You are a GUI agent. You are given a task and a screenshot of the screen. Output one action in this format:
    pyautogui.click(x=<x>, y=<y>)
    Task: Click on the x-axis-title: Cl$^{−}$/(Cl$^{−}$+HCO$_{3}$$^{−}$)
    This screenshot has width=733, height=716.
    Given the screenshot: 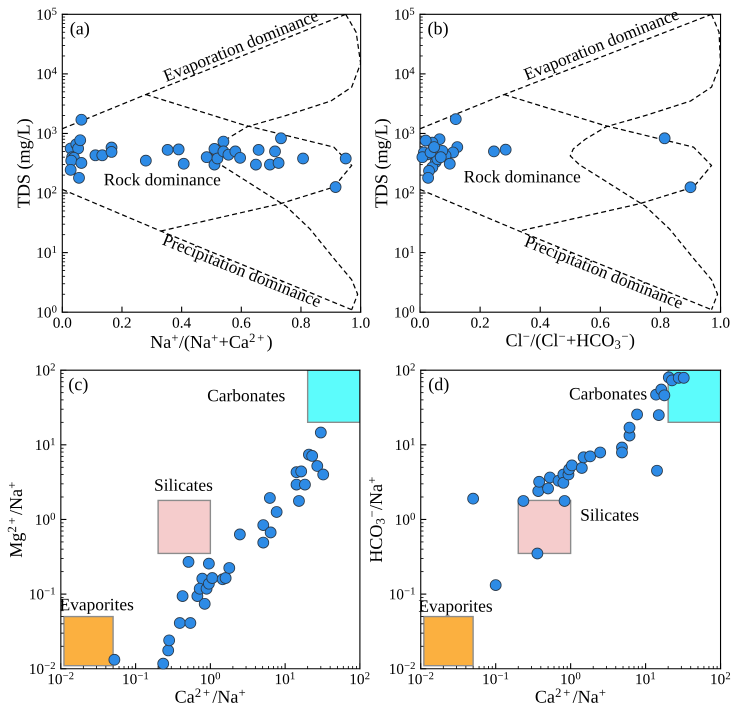 What is the action you would take?
    pyautogui.click(x=570, y=342)
    